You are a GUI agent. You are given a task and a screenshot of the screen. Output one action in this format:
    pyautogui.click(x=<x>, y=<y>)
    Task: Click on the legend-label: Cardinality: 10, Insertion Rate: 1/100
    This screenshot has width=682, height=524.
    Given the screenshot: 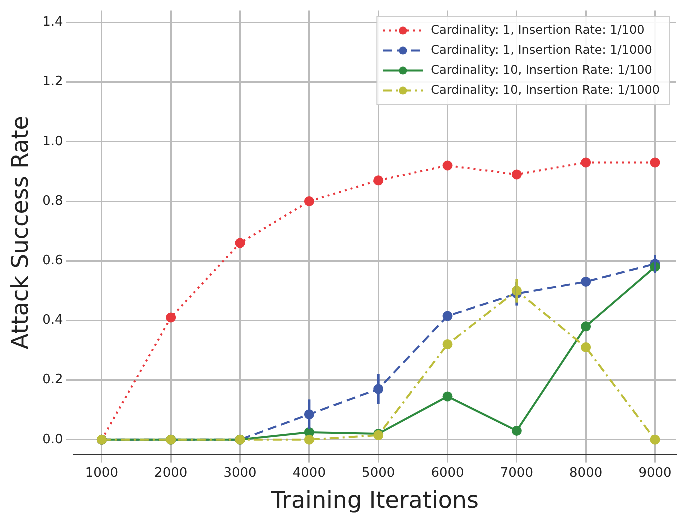 What is the action you would take?
    pyautogui.click(x=541, y=69)
    